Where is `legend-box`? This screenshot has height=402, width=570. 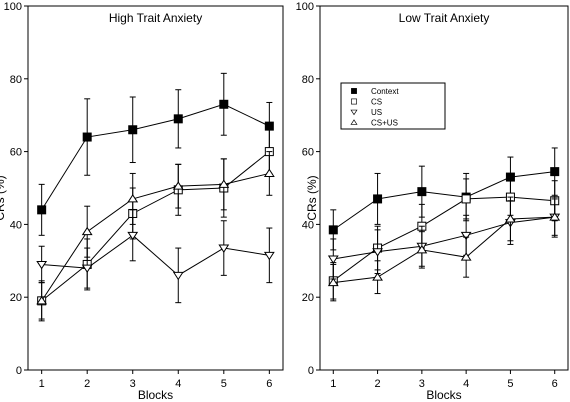 legend-box is located at coordinates (393, 106).